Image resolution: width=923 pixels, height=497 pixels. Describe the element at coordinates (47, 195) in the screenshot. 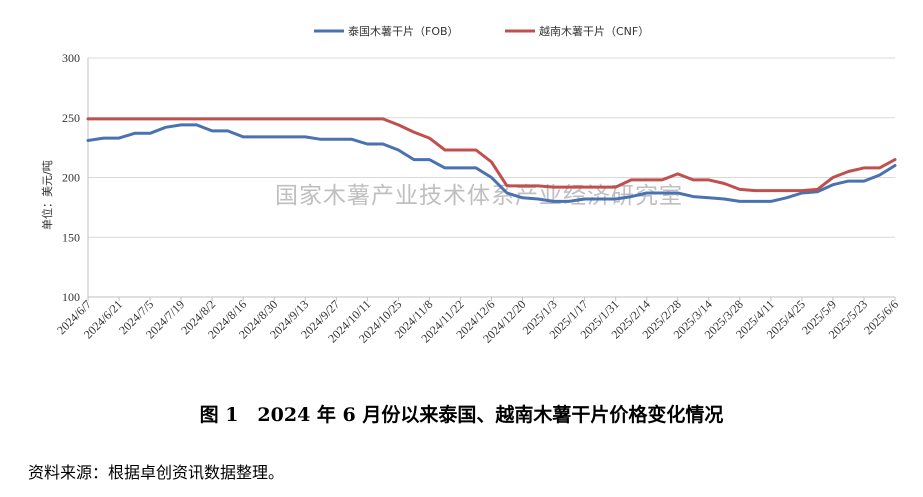

I see `y-axis-label: 单位：美元/吨` at that location.